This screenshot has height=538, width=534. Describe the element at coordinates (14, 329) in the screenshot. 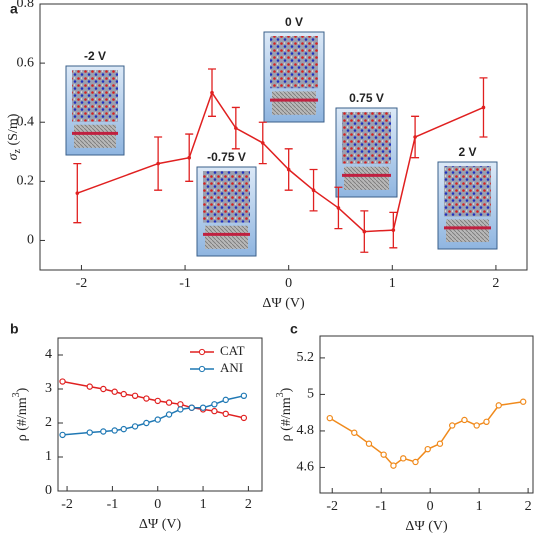

I see `panel-label: b` at that location.